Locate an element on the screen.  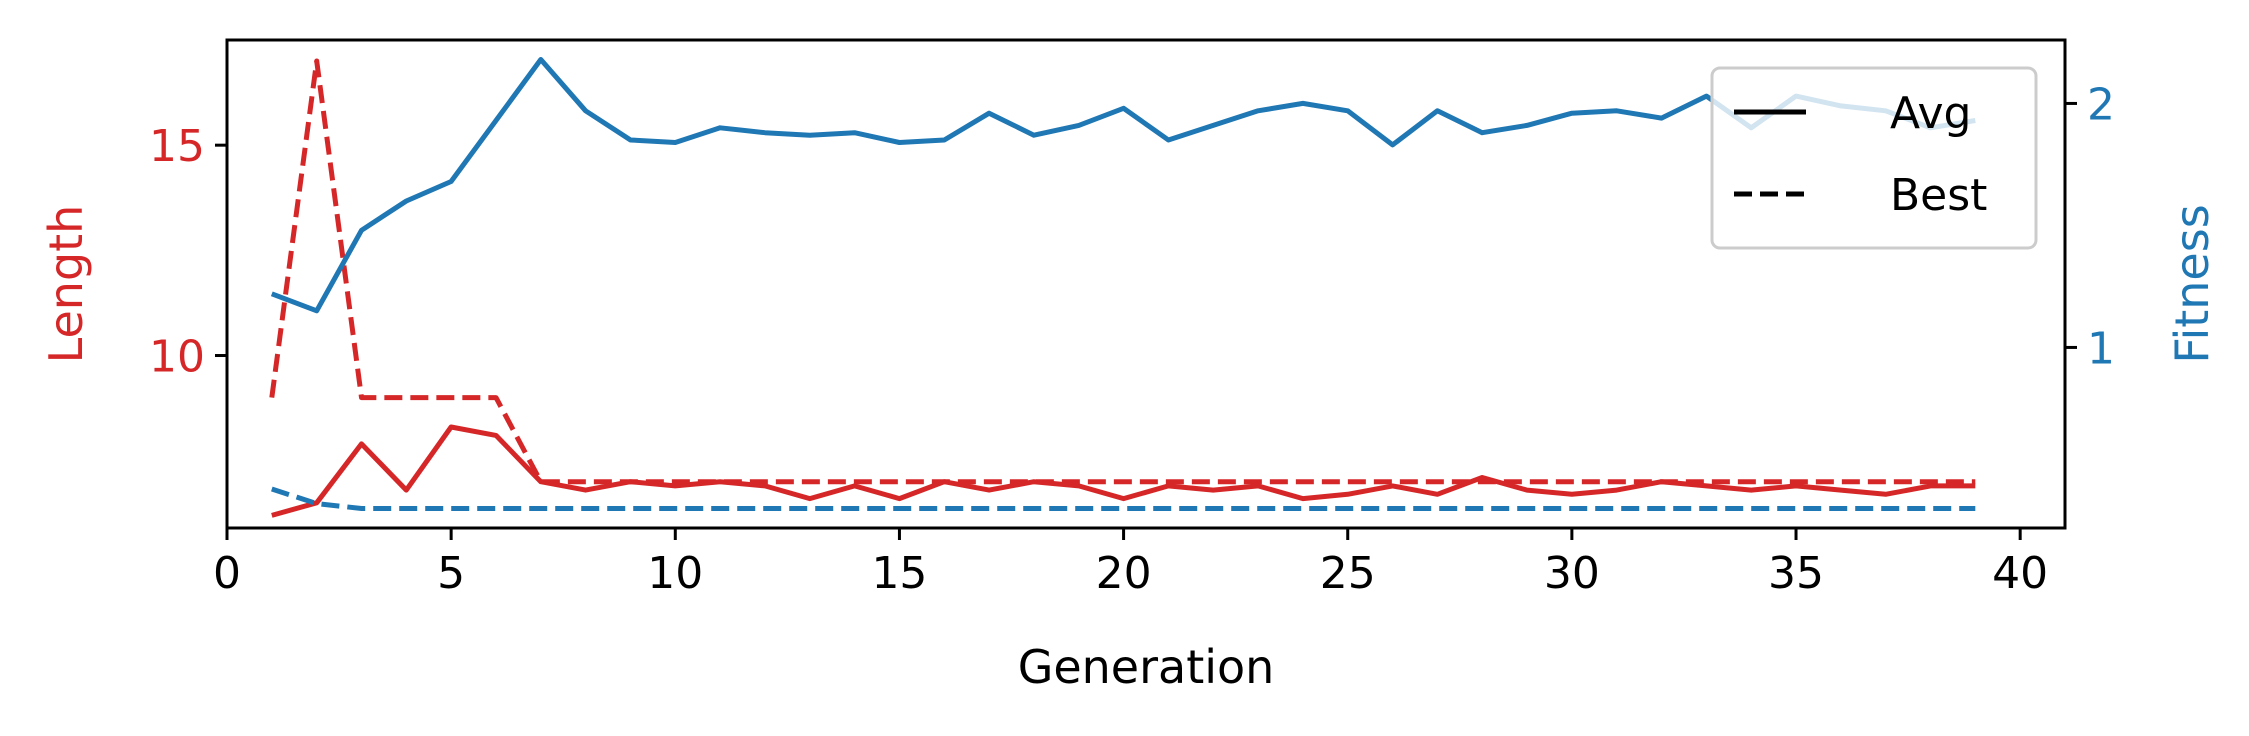
y-left-tick-label: 10 is located at coordinates (177, 357).